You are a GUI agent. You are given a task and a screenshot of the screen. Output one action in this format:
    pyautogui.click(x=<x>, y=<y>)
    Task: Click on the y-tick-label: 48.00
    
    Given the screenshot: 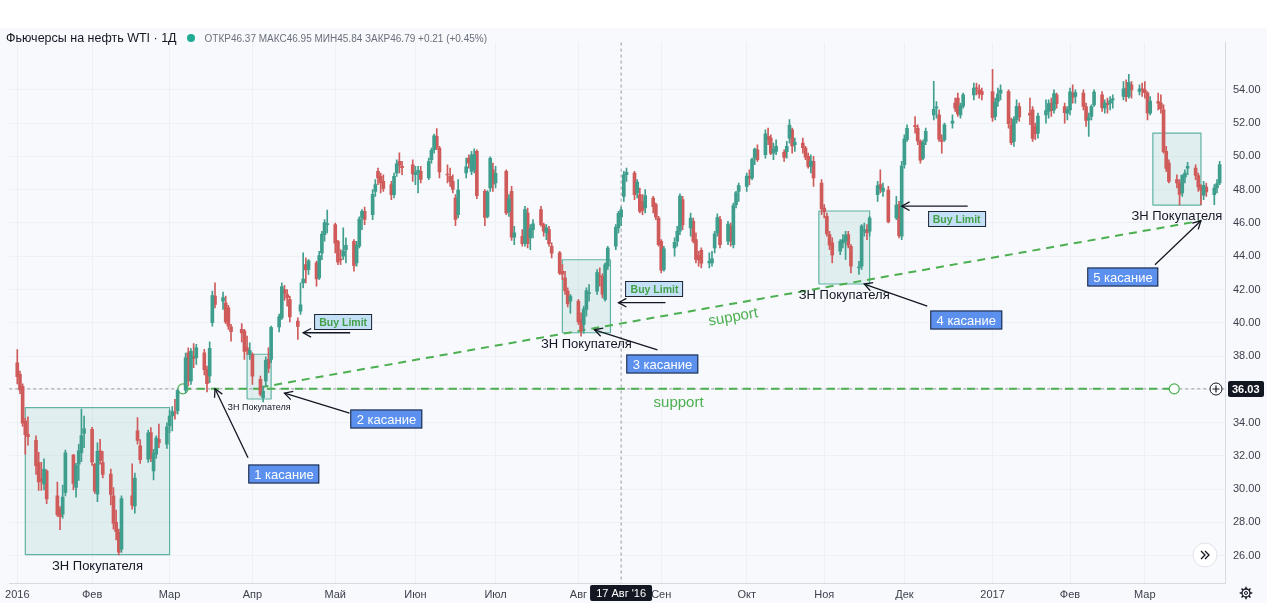 What is the action you would take?
    pyautogui.click(x=1247, y=188)
    